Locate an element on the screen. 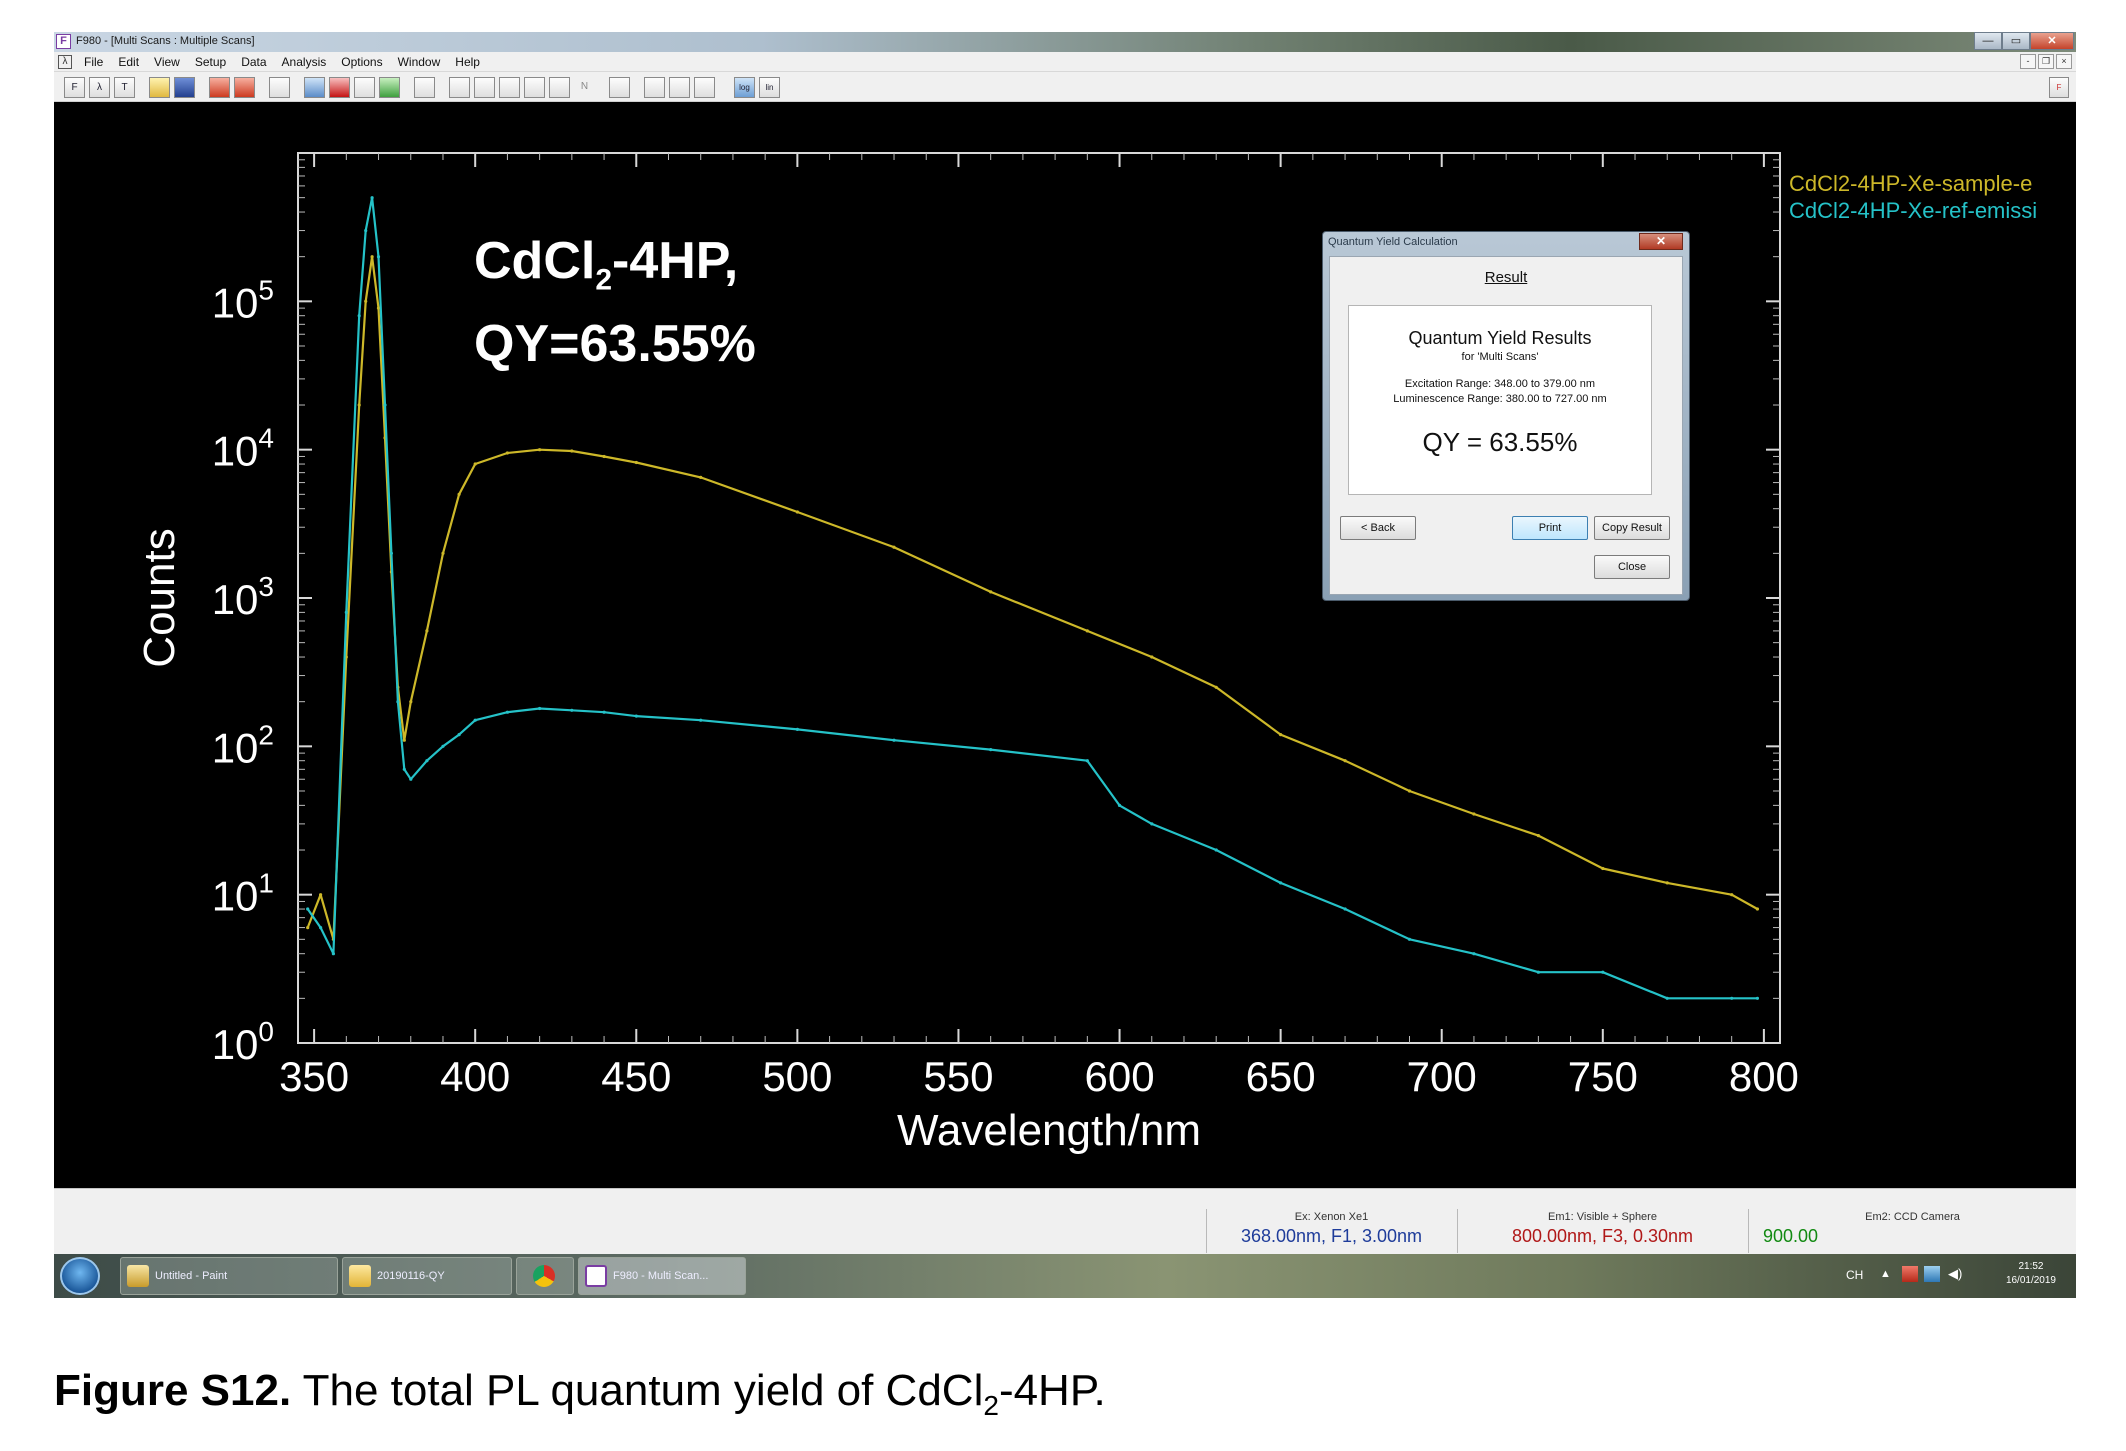  print-button: Print is located at coordinates (1550, 528).